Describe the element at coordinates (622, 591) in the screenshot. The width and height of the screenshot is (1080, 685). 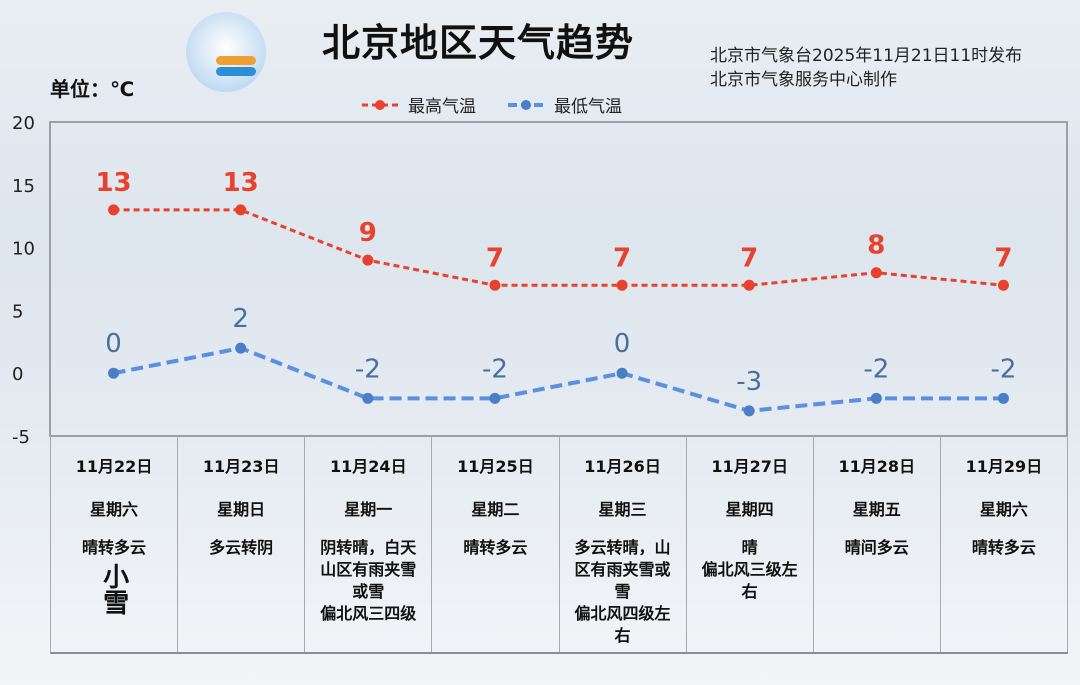
I see `weather-description: 多云转晴，山 区有雨夹雪或 雪 偏北风四级左 右` at that location.